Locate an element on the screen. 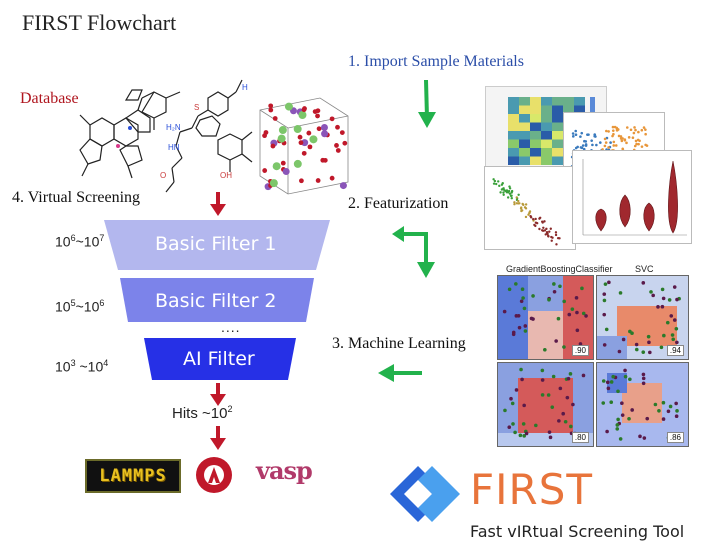 The height and width of the screenshot is (546, 714). scatter-distribution-thumbnail is located at coordinates (530, 208).